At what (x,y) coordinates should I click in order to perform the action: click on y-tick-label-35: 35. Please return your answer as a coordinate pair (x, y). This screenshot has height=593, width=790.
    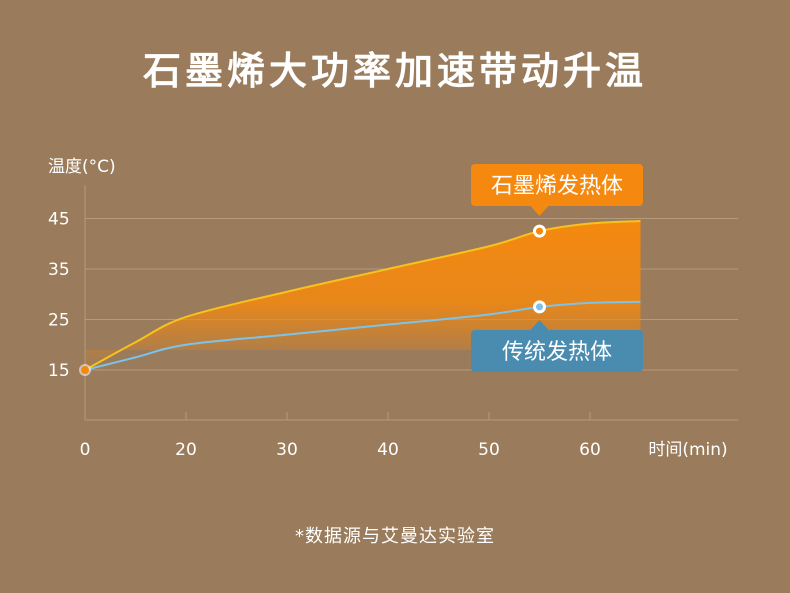
    Looking at the image, I should click on (59, 270).